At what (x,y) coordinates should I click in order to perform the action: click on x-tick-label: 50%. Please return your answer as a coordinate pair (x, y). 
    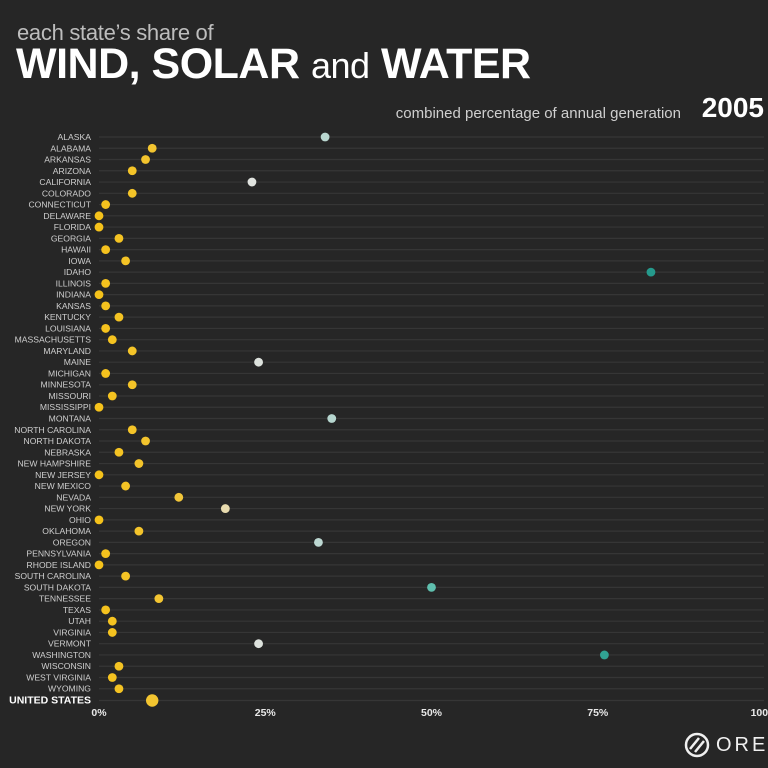
    Looking at the image, I should click on (432, 713).